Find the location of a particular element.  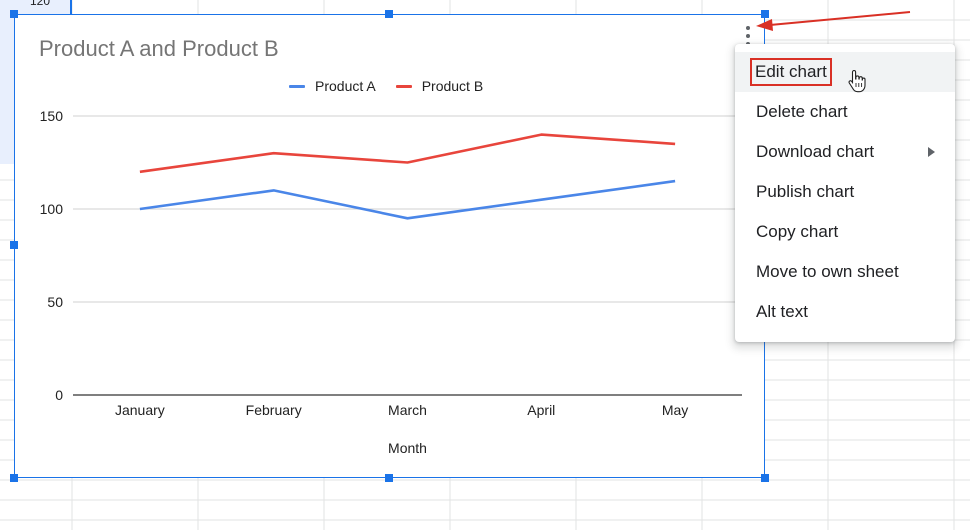

x-tick-label: January is located at coordinates (140, 410).